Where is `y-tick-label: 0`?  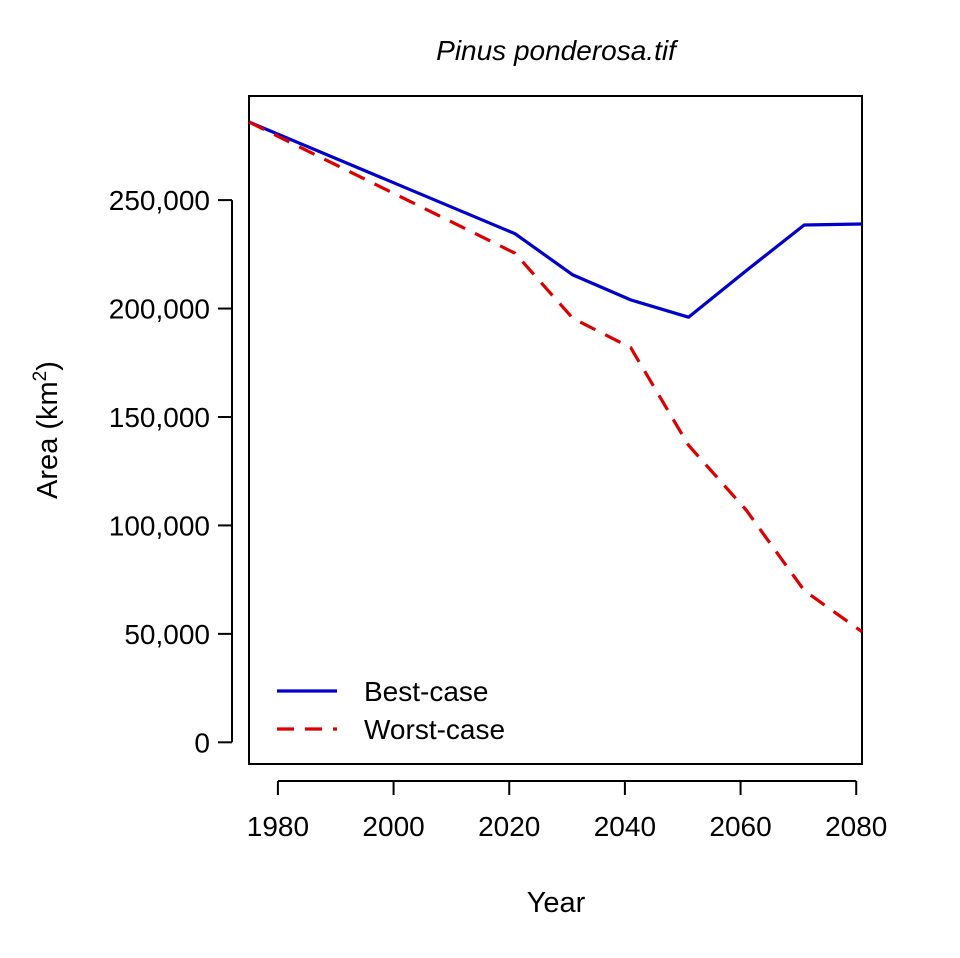
y-tick-label: 0 is located at coordinates (202, 742).